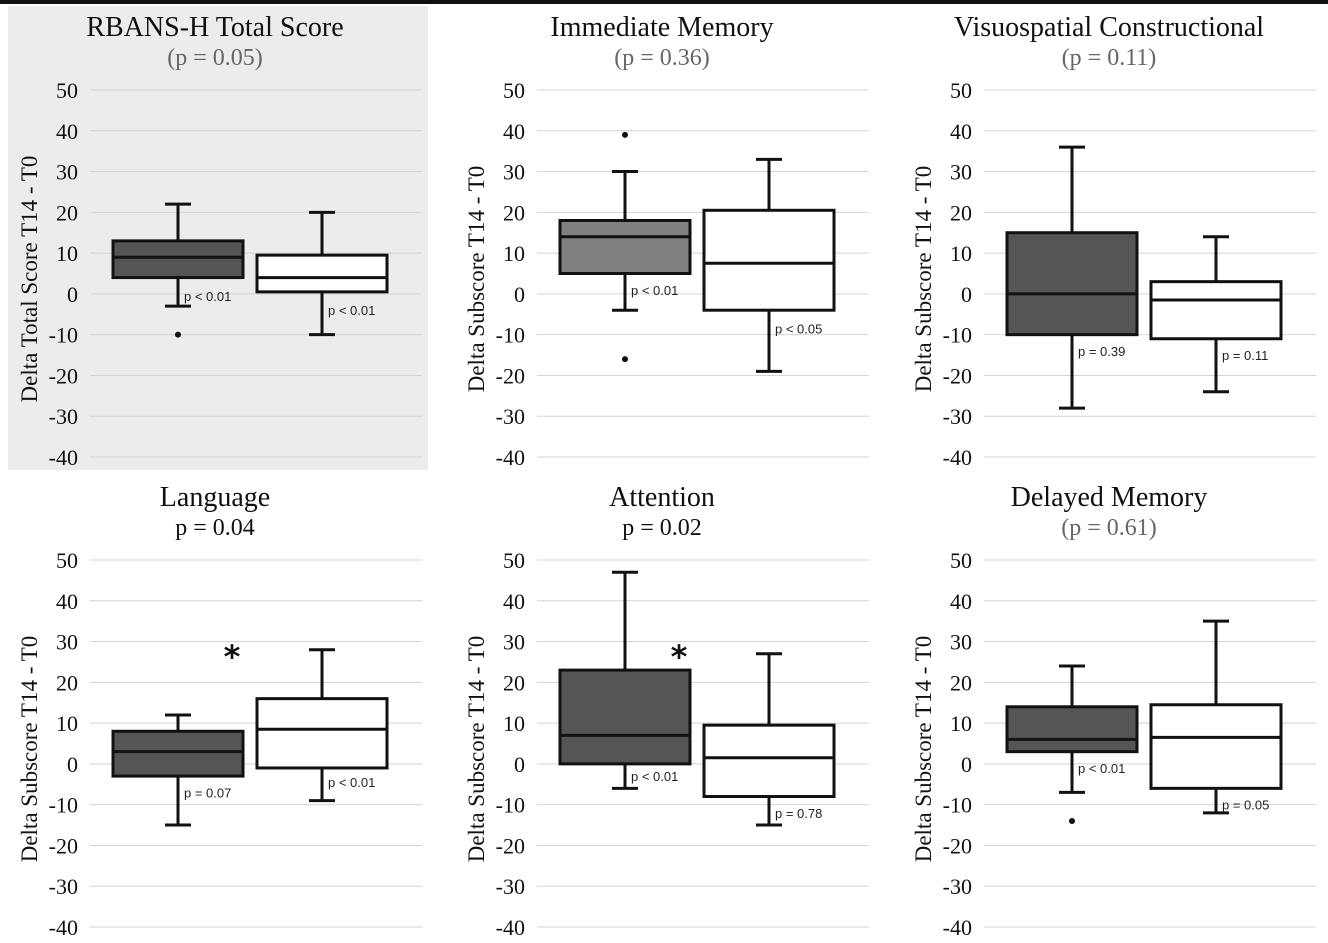  I want to click on chart-title: Delayed Memory, so click(1109, 497).